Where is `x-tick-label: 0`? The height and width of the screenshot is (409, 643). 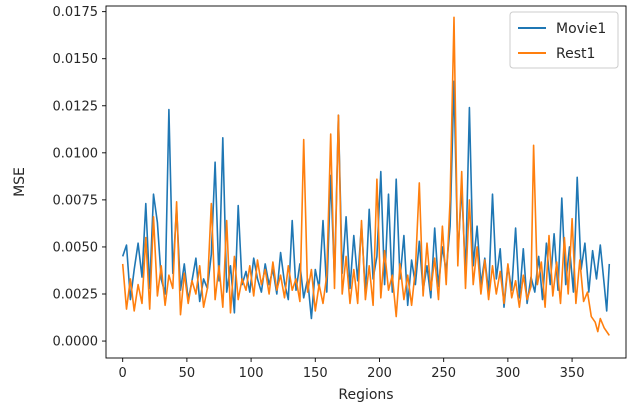 x-tick-label: 0 is located at coordinates (123, 373).